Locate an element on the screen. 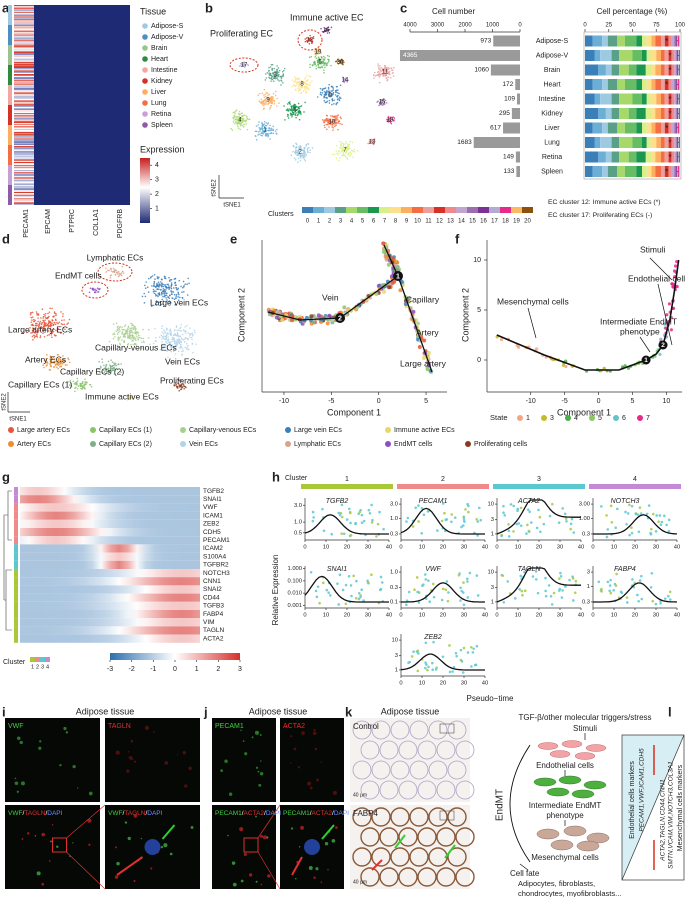 The width and height of the screenshot is (685, 897). axis-title: Cell number is located at coordinates (453, 11).